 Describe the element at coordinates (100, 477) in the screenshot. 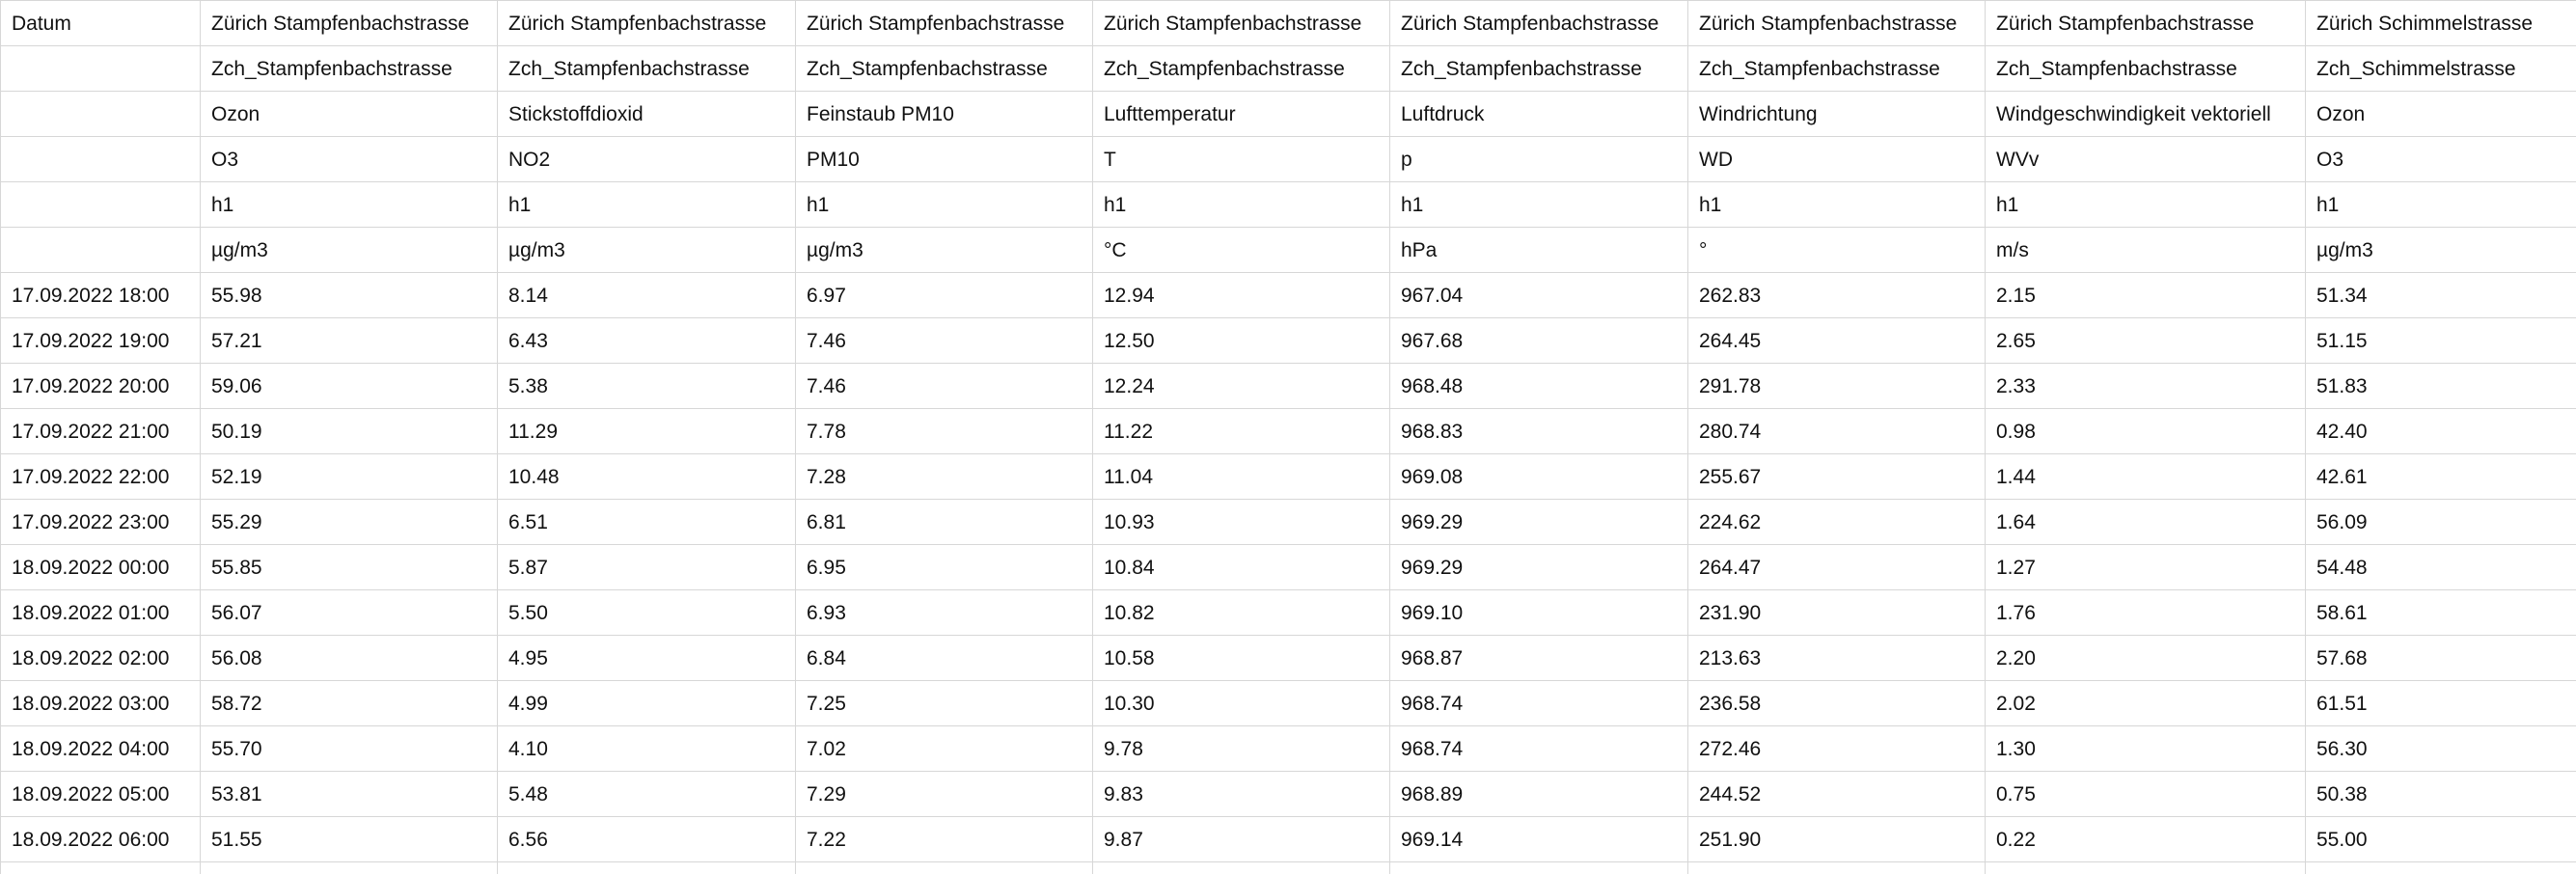

I see `timestamp-cell: 17.09.2022 22:00` at that location.